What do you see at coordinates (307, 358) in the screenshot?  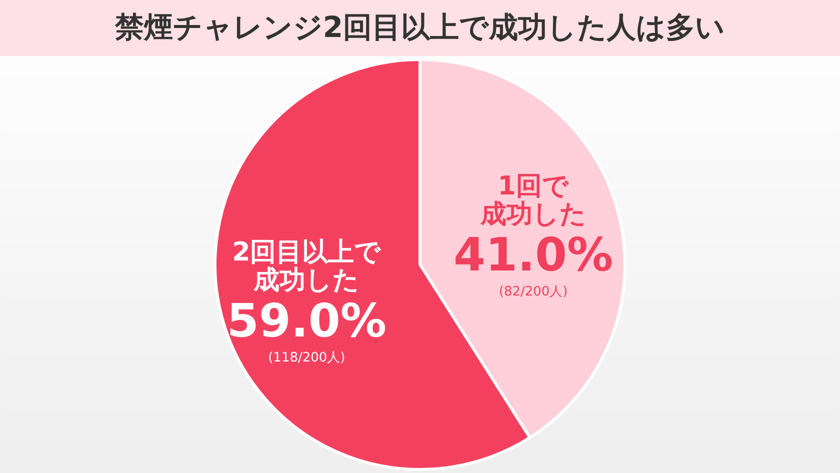 I see `text: (118/200人)` at bounding box center [307, 358].